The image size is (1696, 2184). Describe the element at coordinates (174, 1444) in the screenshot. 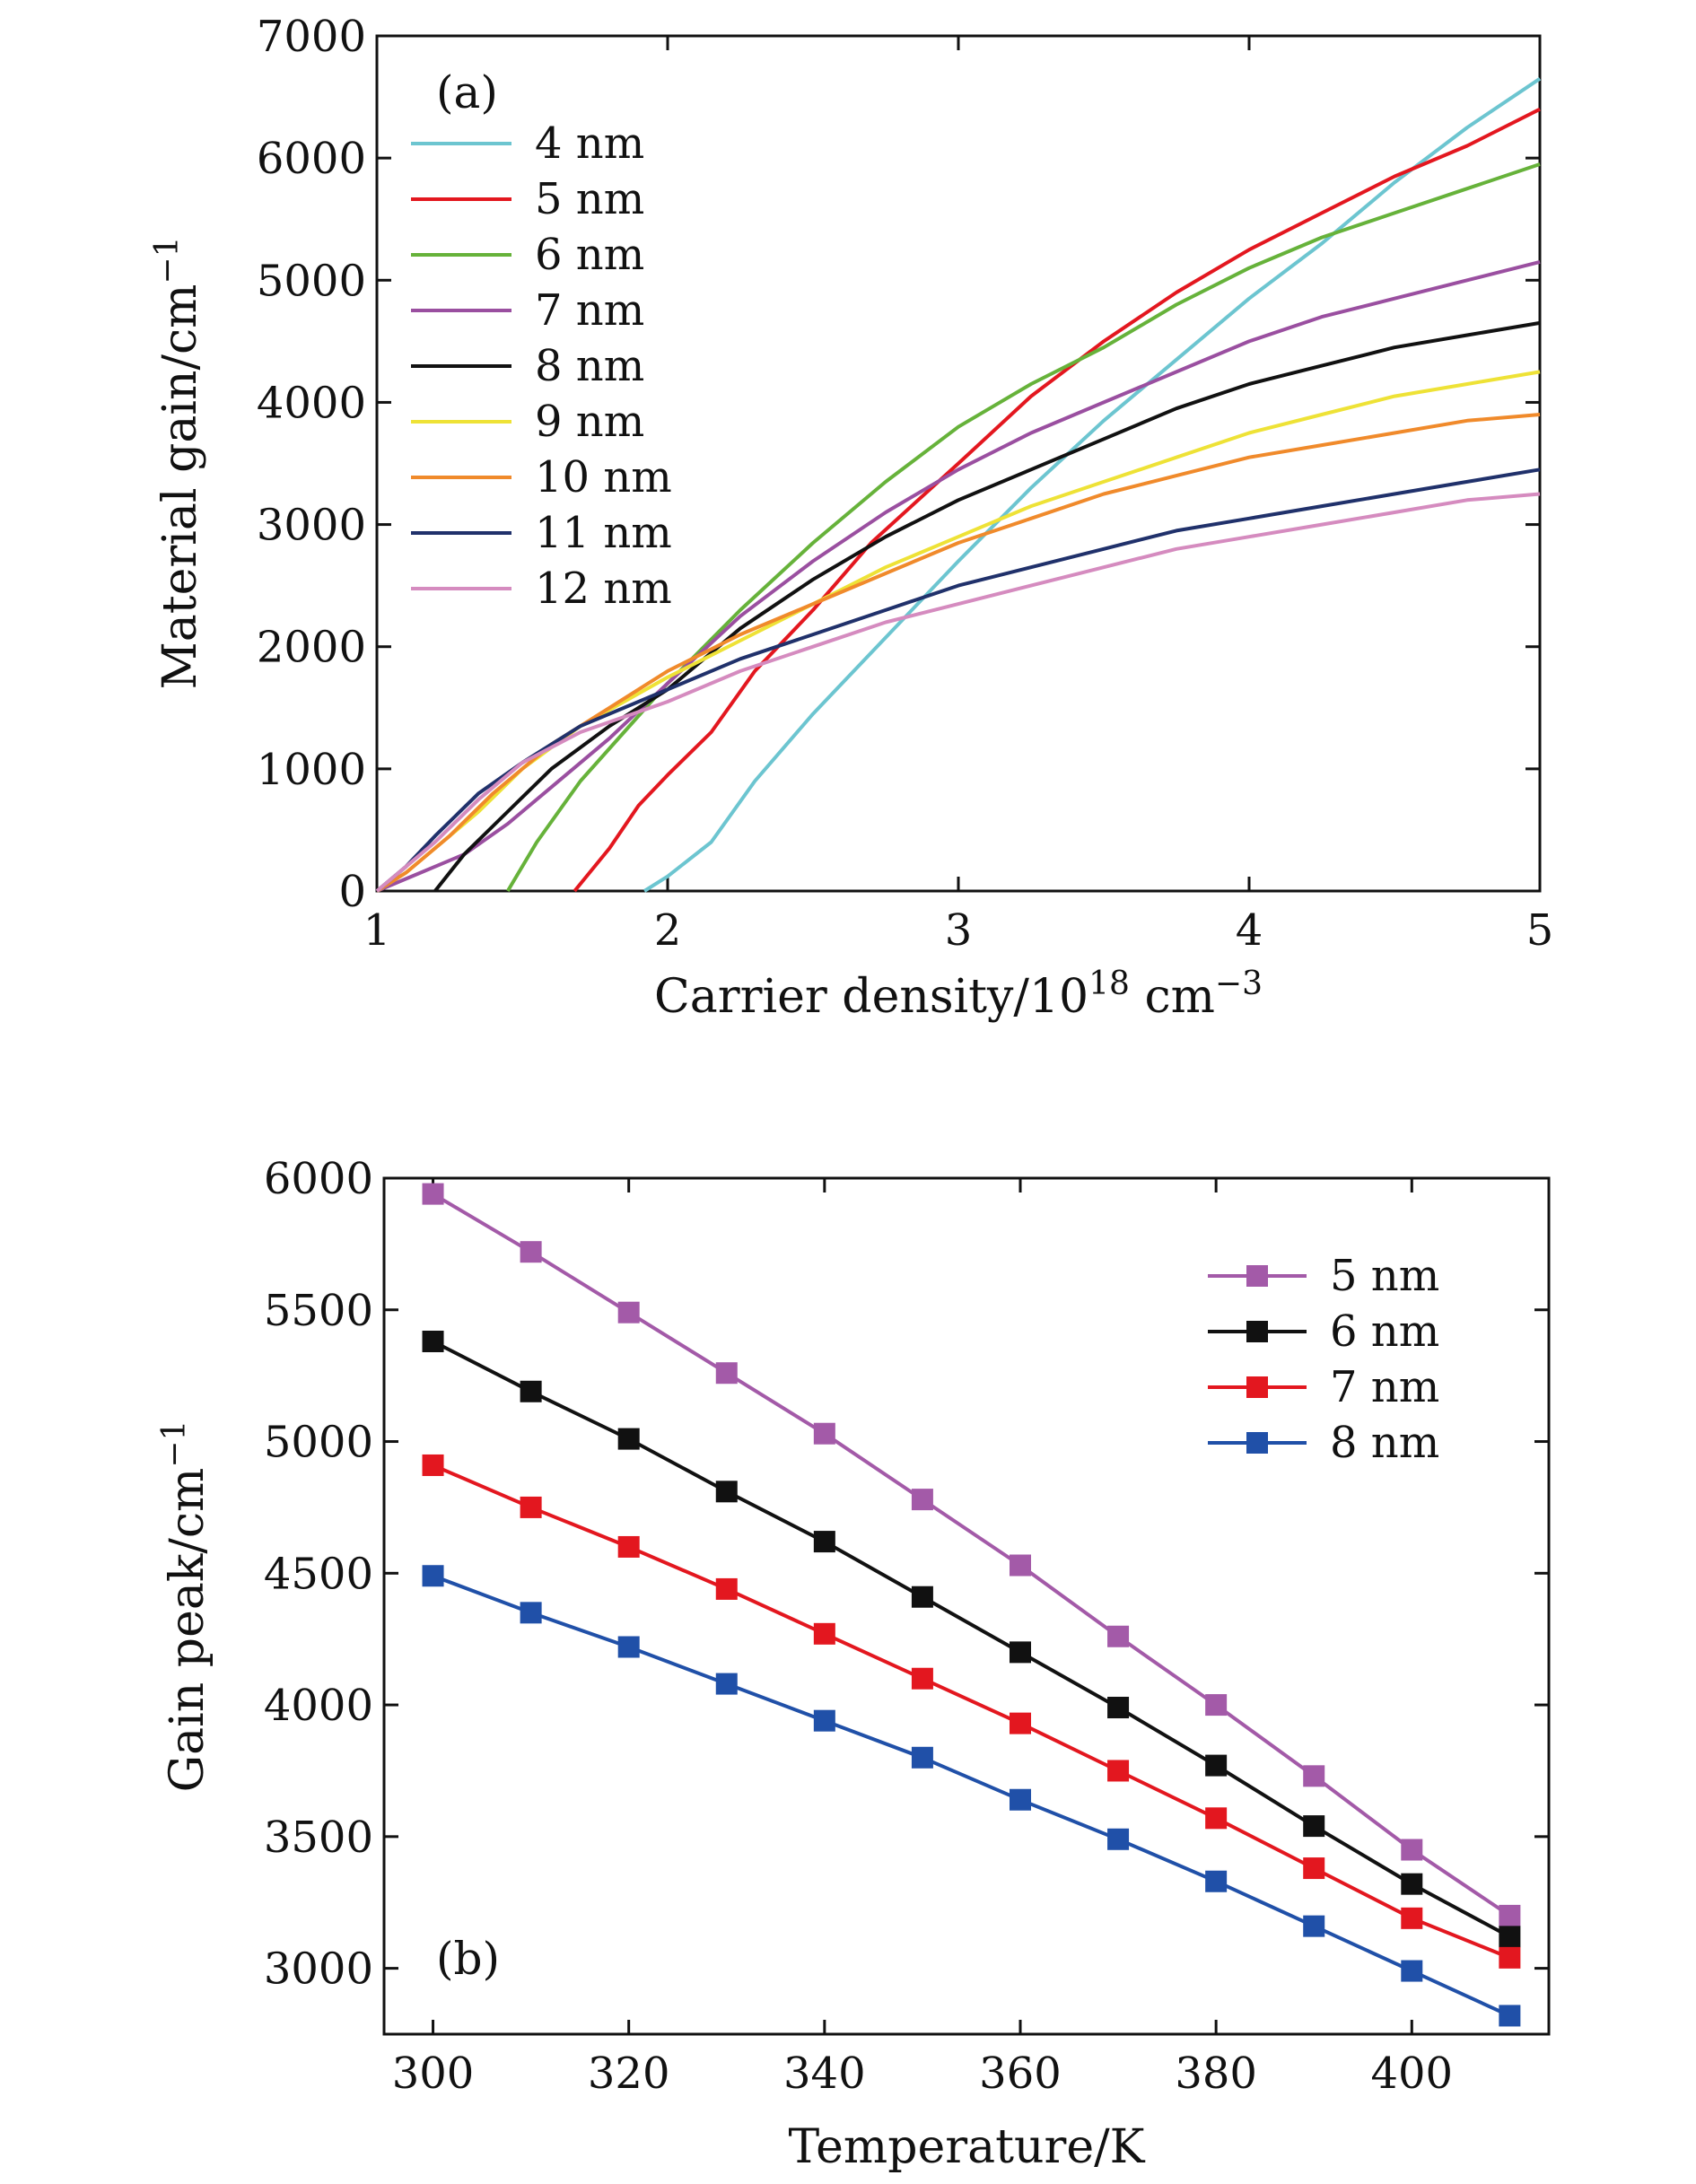

I see `chart-b-ylabel-sup: −1` at that location.